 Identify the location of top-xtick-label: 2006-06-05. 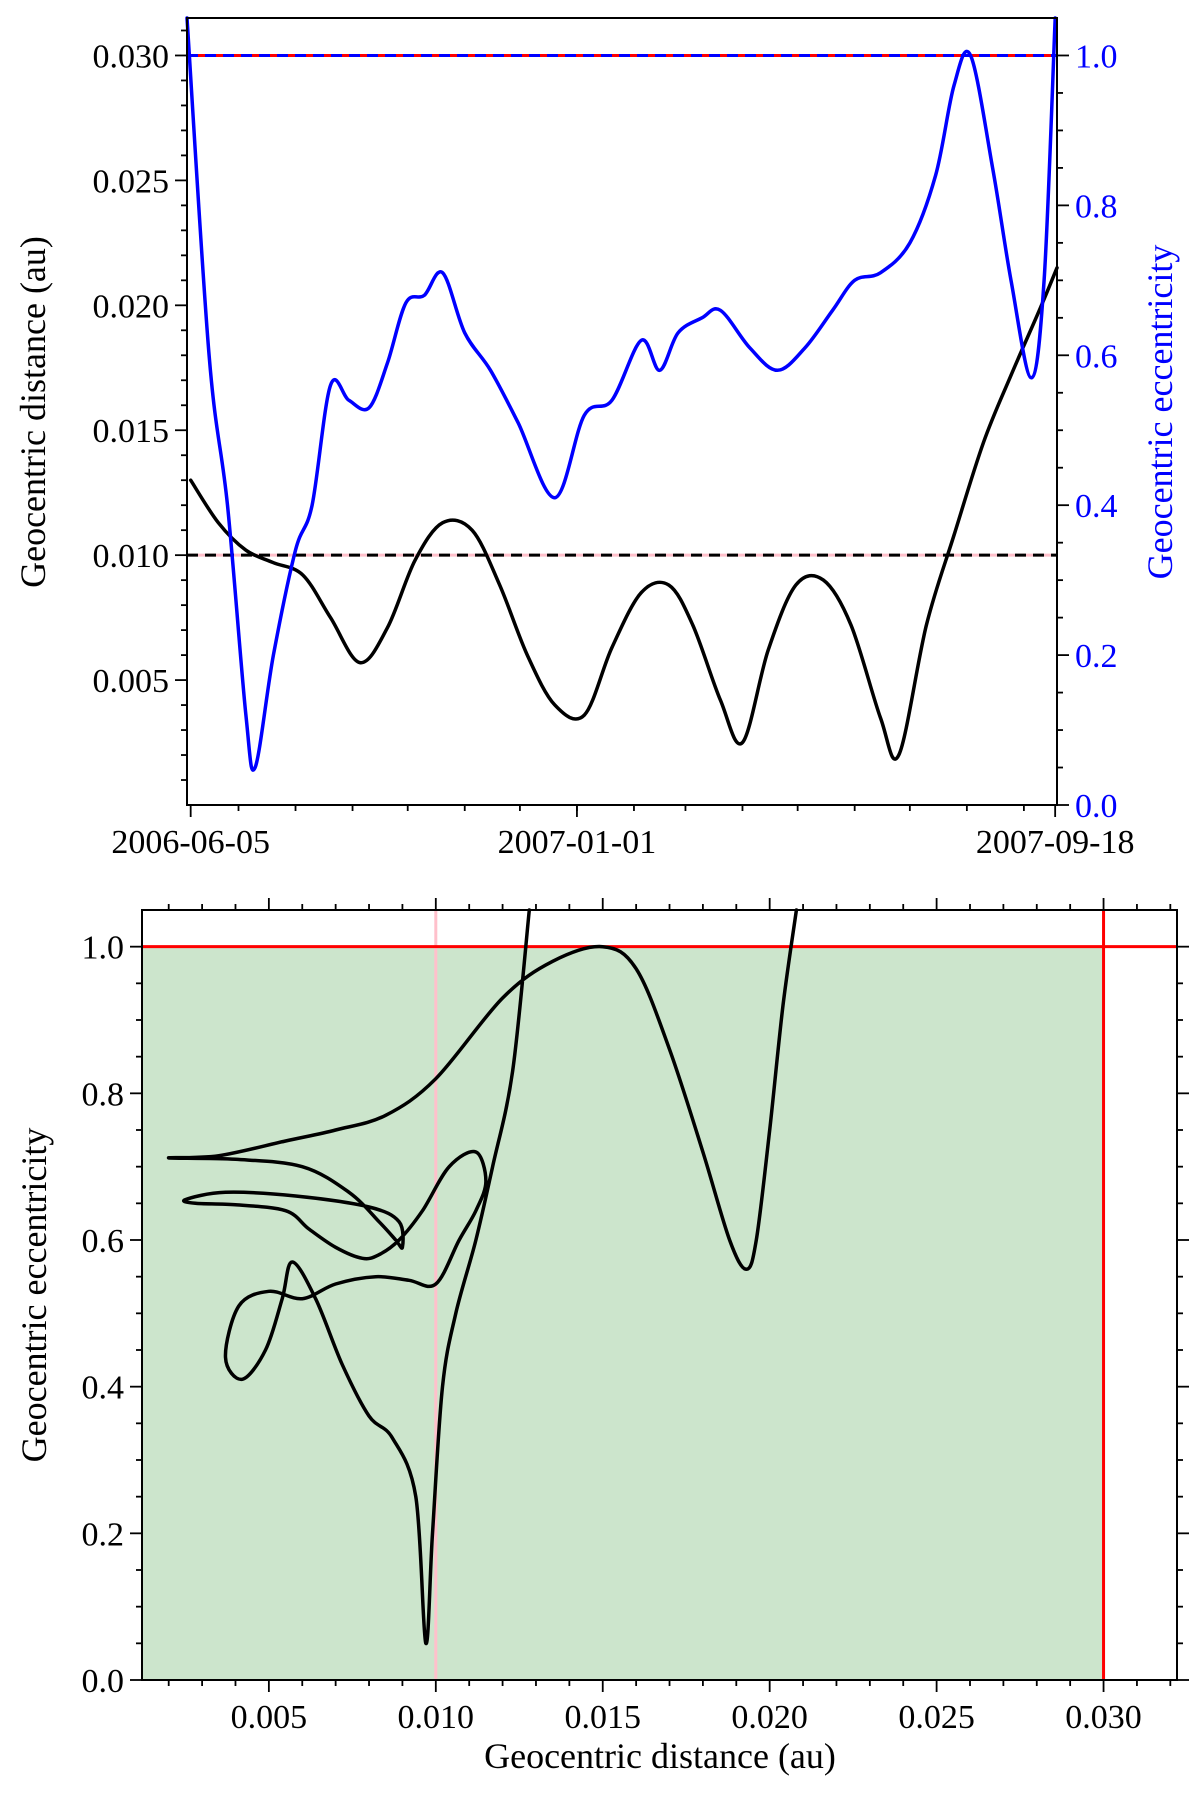
(190, 842).